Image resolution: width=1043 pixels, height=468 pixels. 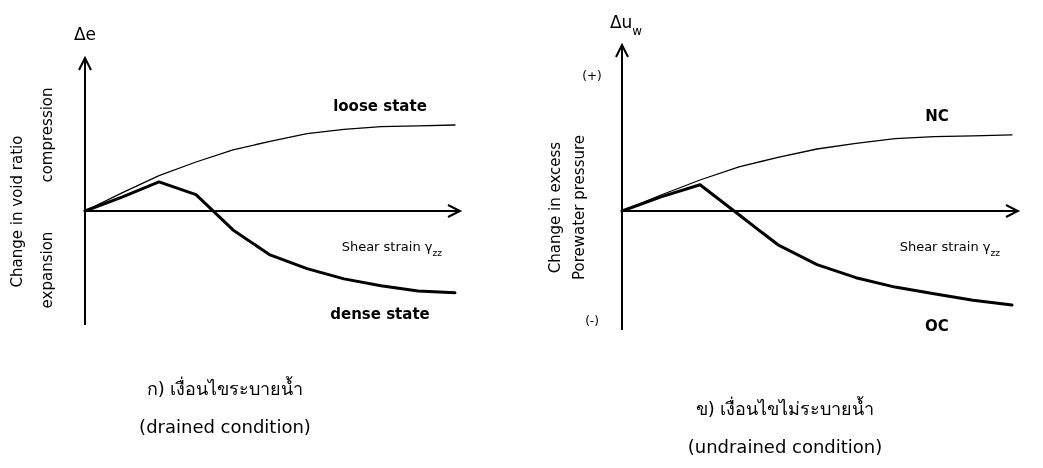 I want to click on text: Δe, so click(x=85, y=34).